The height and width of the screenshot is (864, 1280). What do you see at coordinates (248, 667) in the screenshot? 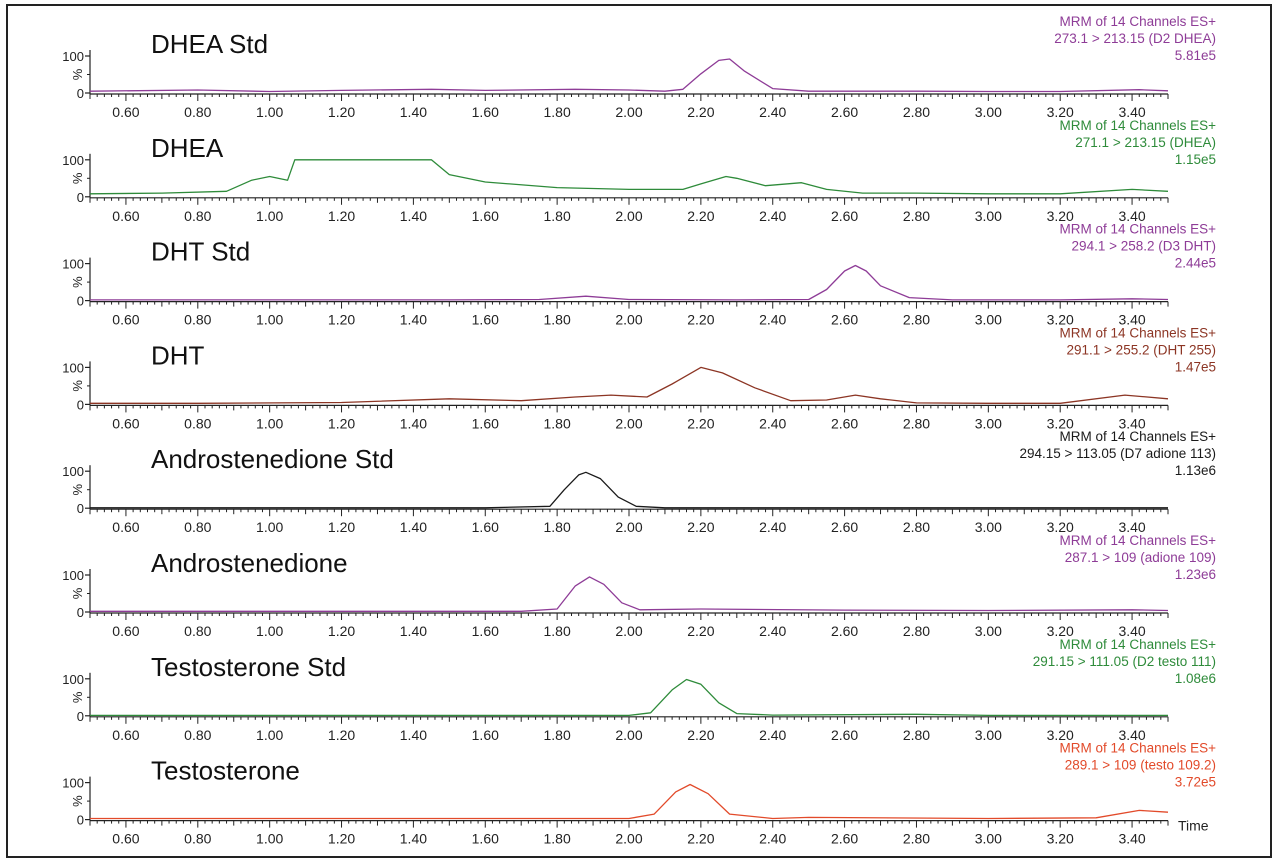
I see `panel-title: Testosterone Std` at bounding box center [248, 667].